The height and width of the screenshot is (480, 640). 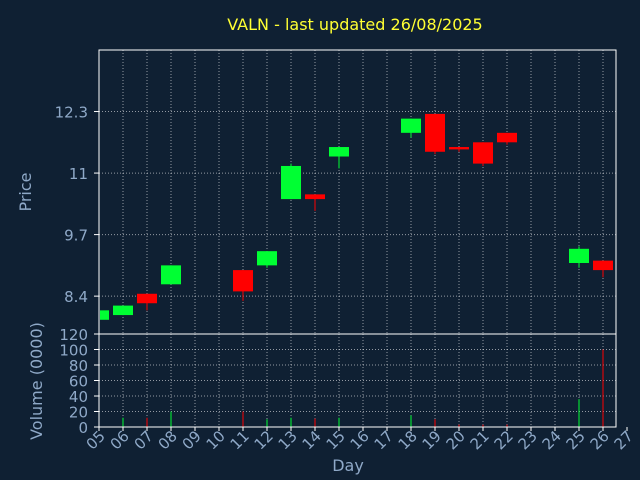 I want to click on x-tick-label: 22, so click(x=504, y=440).